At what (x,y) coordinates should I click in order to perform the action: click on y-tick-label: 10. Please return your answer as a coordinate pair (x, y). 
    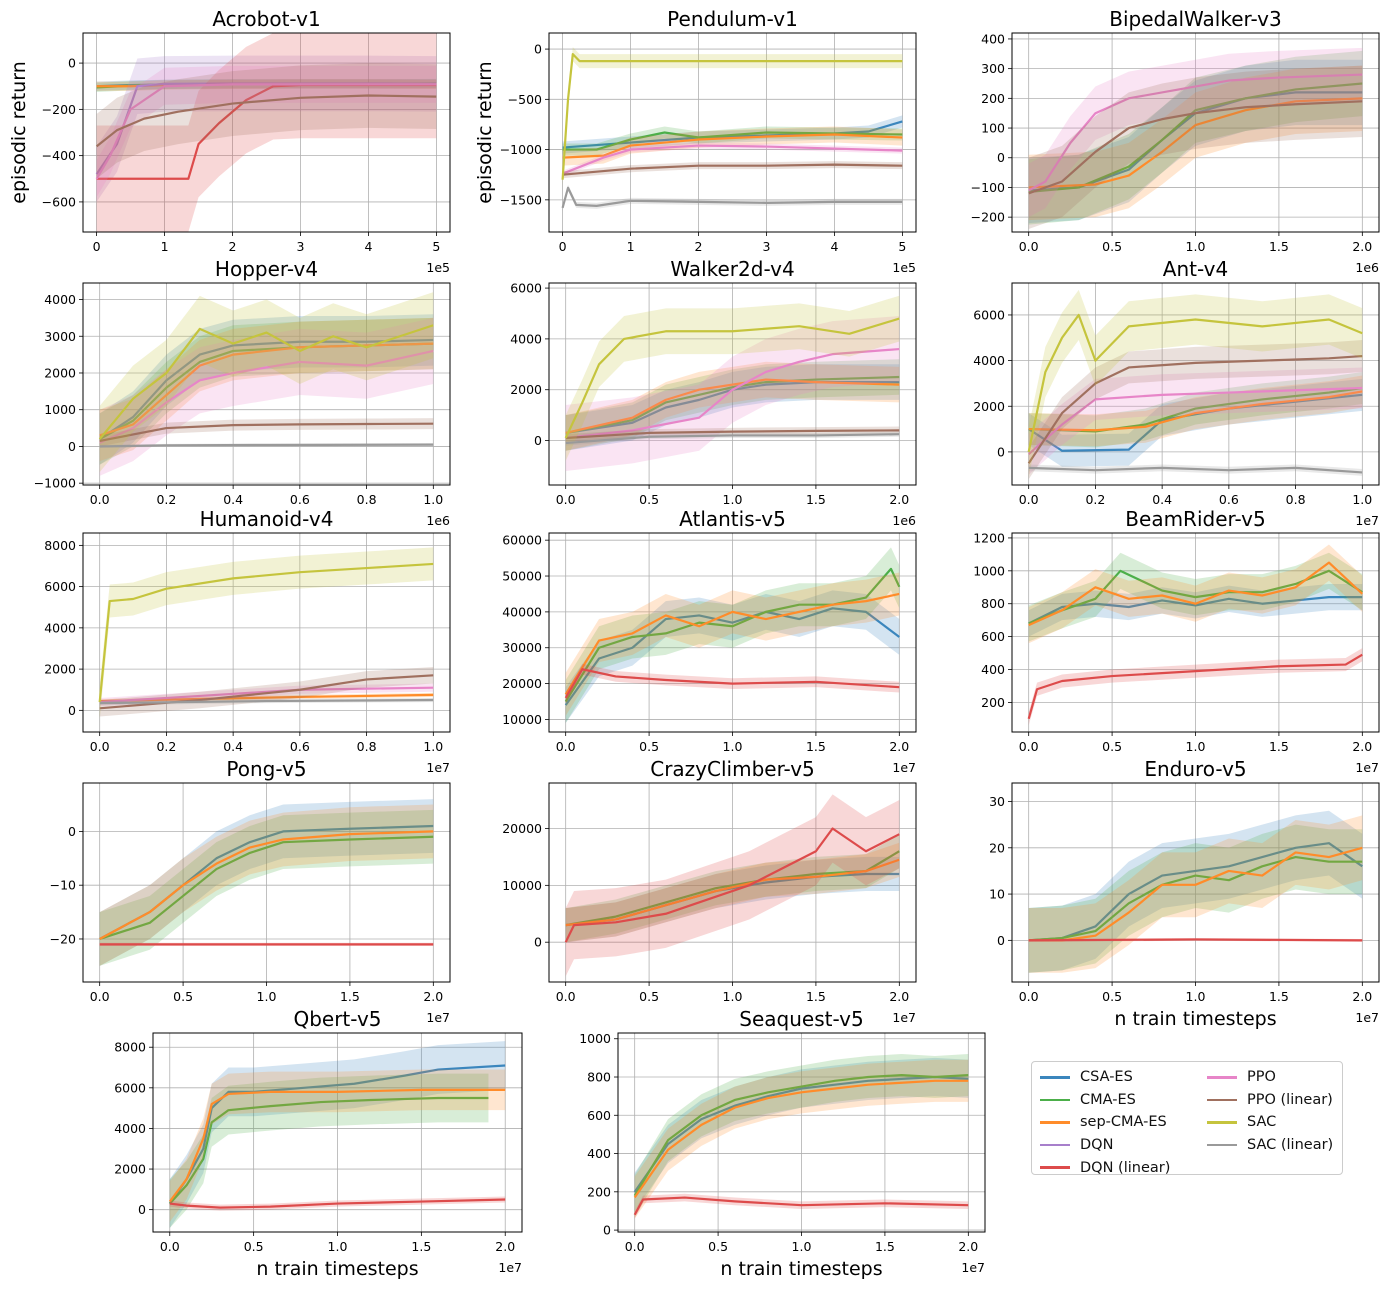
    Looking at the image, I should click on (997, 894).